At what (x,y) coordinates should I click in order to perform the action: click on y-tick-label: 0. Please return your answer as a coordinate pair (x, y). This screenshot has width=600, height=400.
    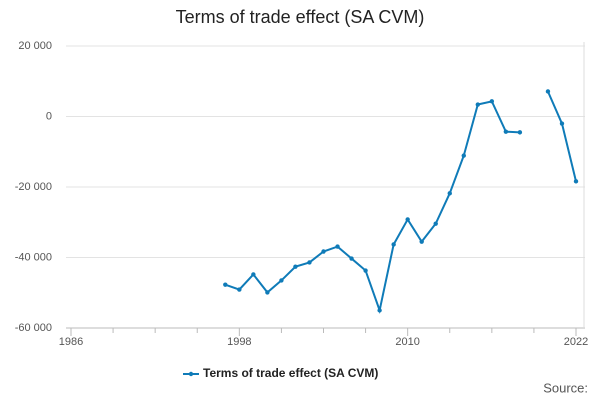
    Looking at the image, I should click on (49, 116).